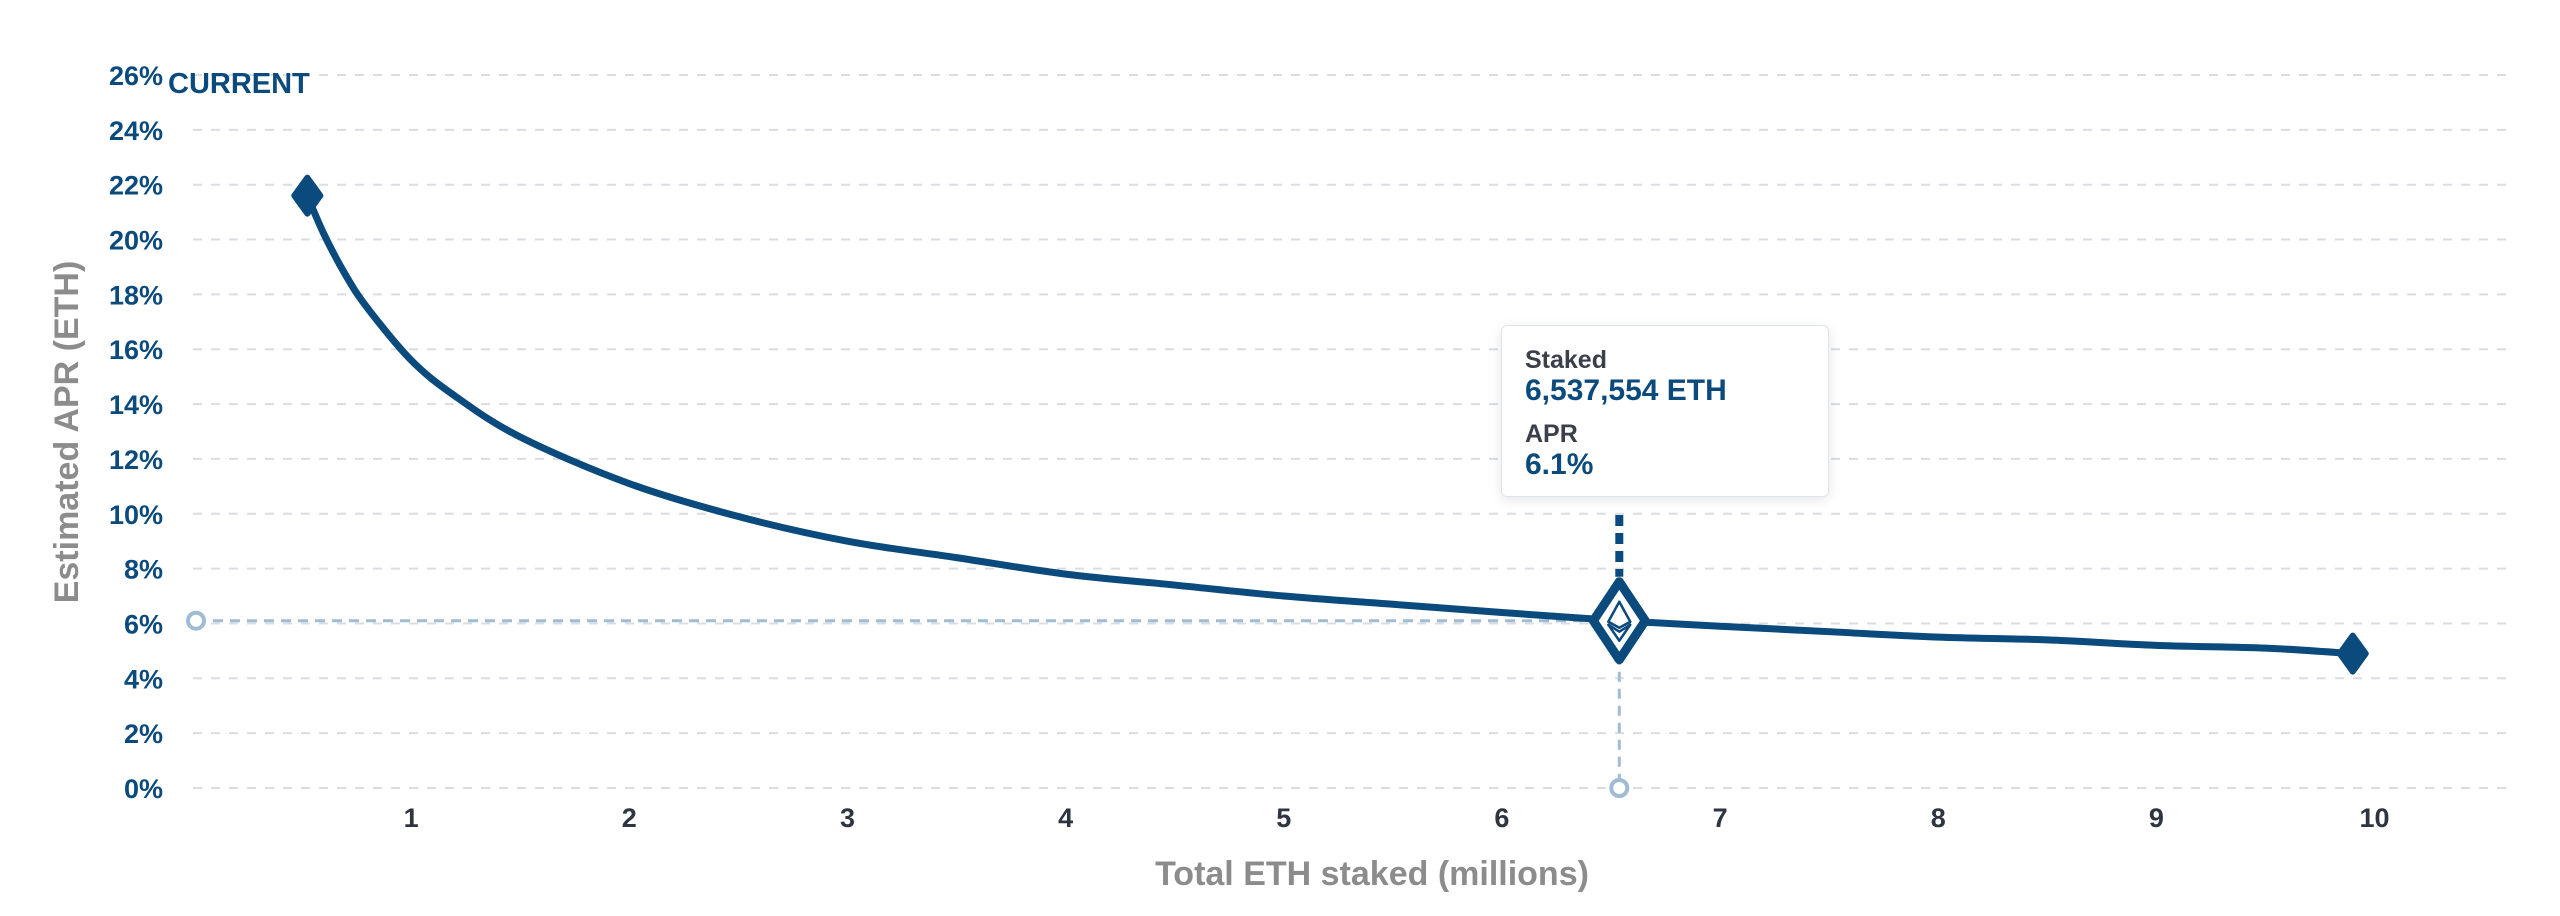 Image resolution: width=2560 pixels, height=916 pixels. I want to click on x-tick-label: 5, so click(1283, 818).